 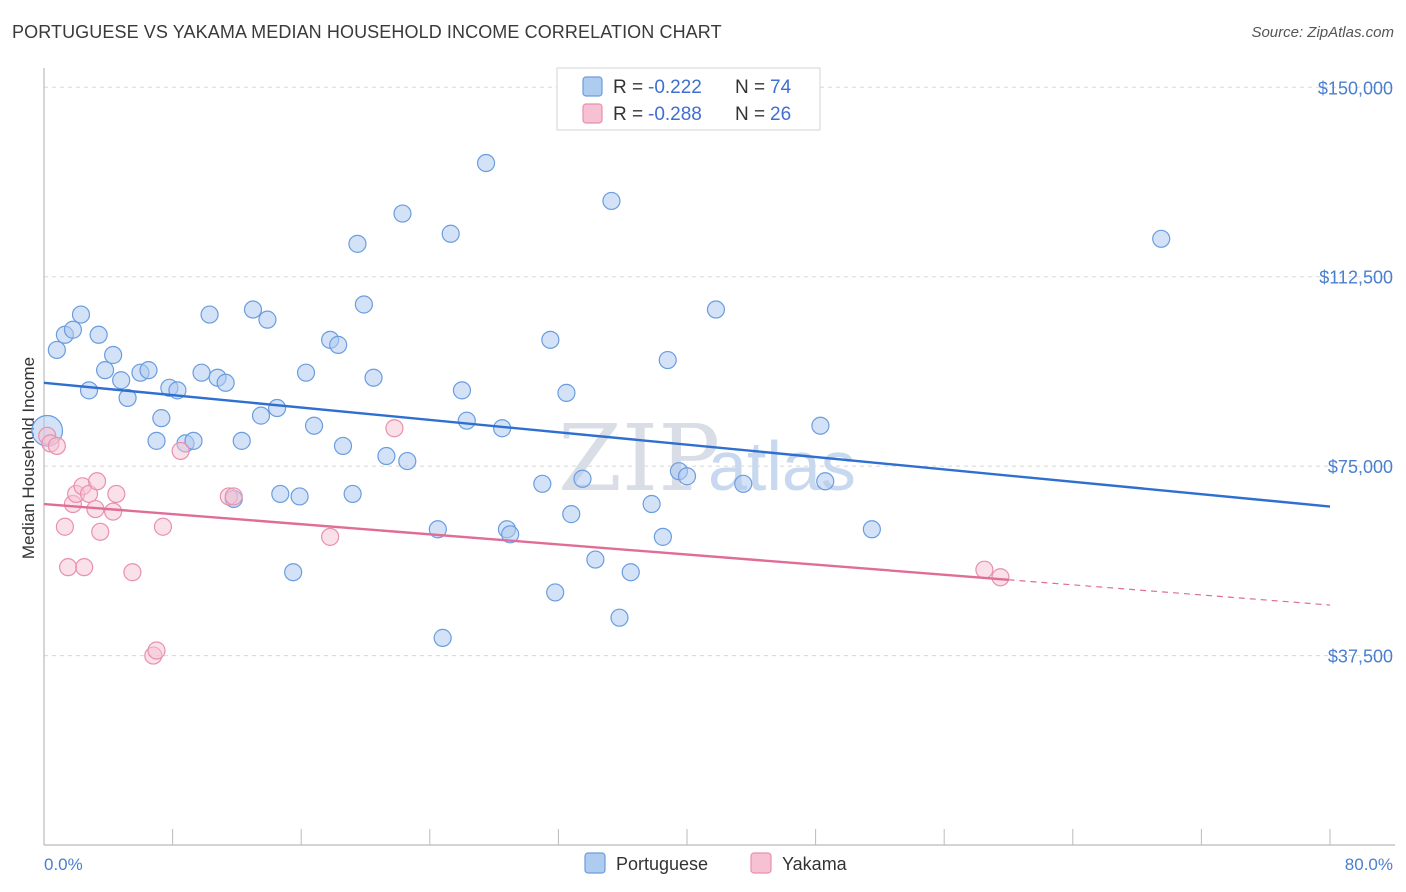 I want to click on legend-n-label-portuguese: N =, so click(x=750, y=87).